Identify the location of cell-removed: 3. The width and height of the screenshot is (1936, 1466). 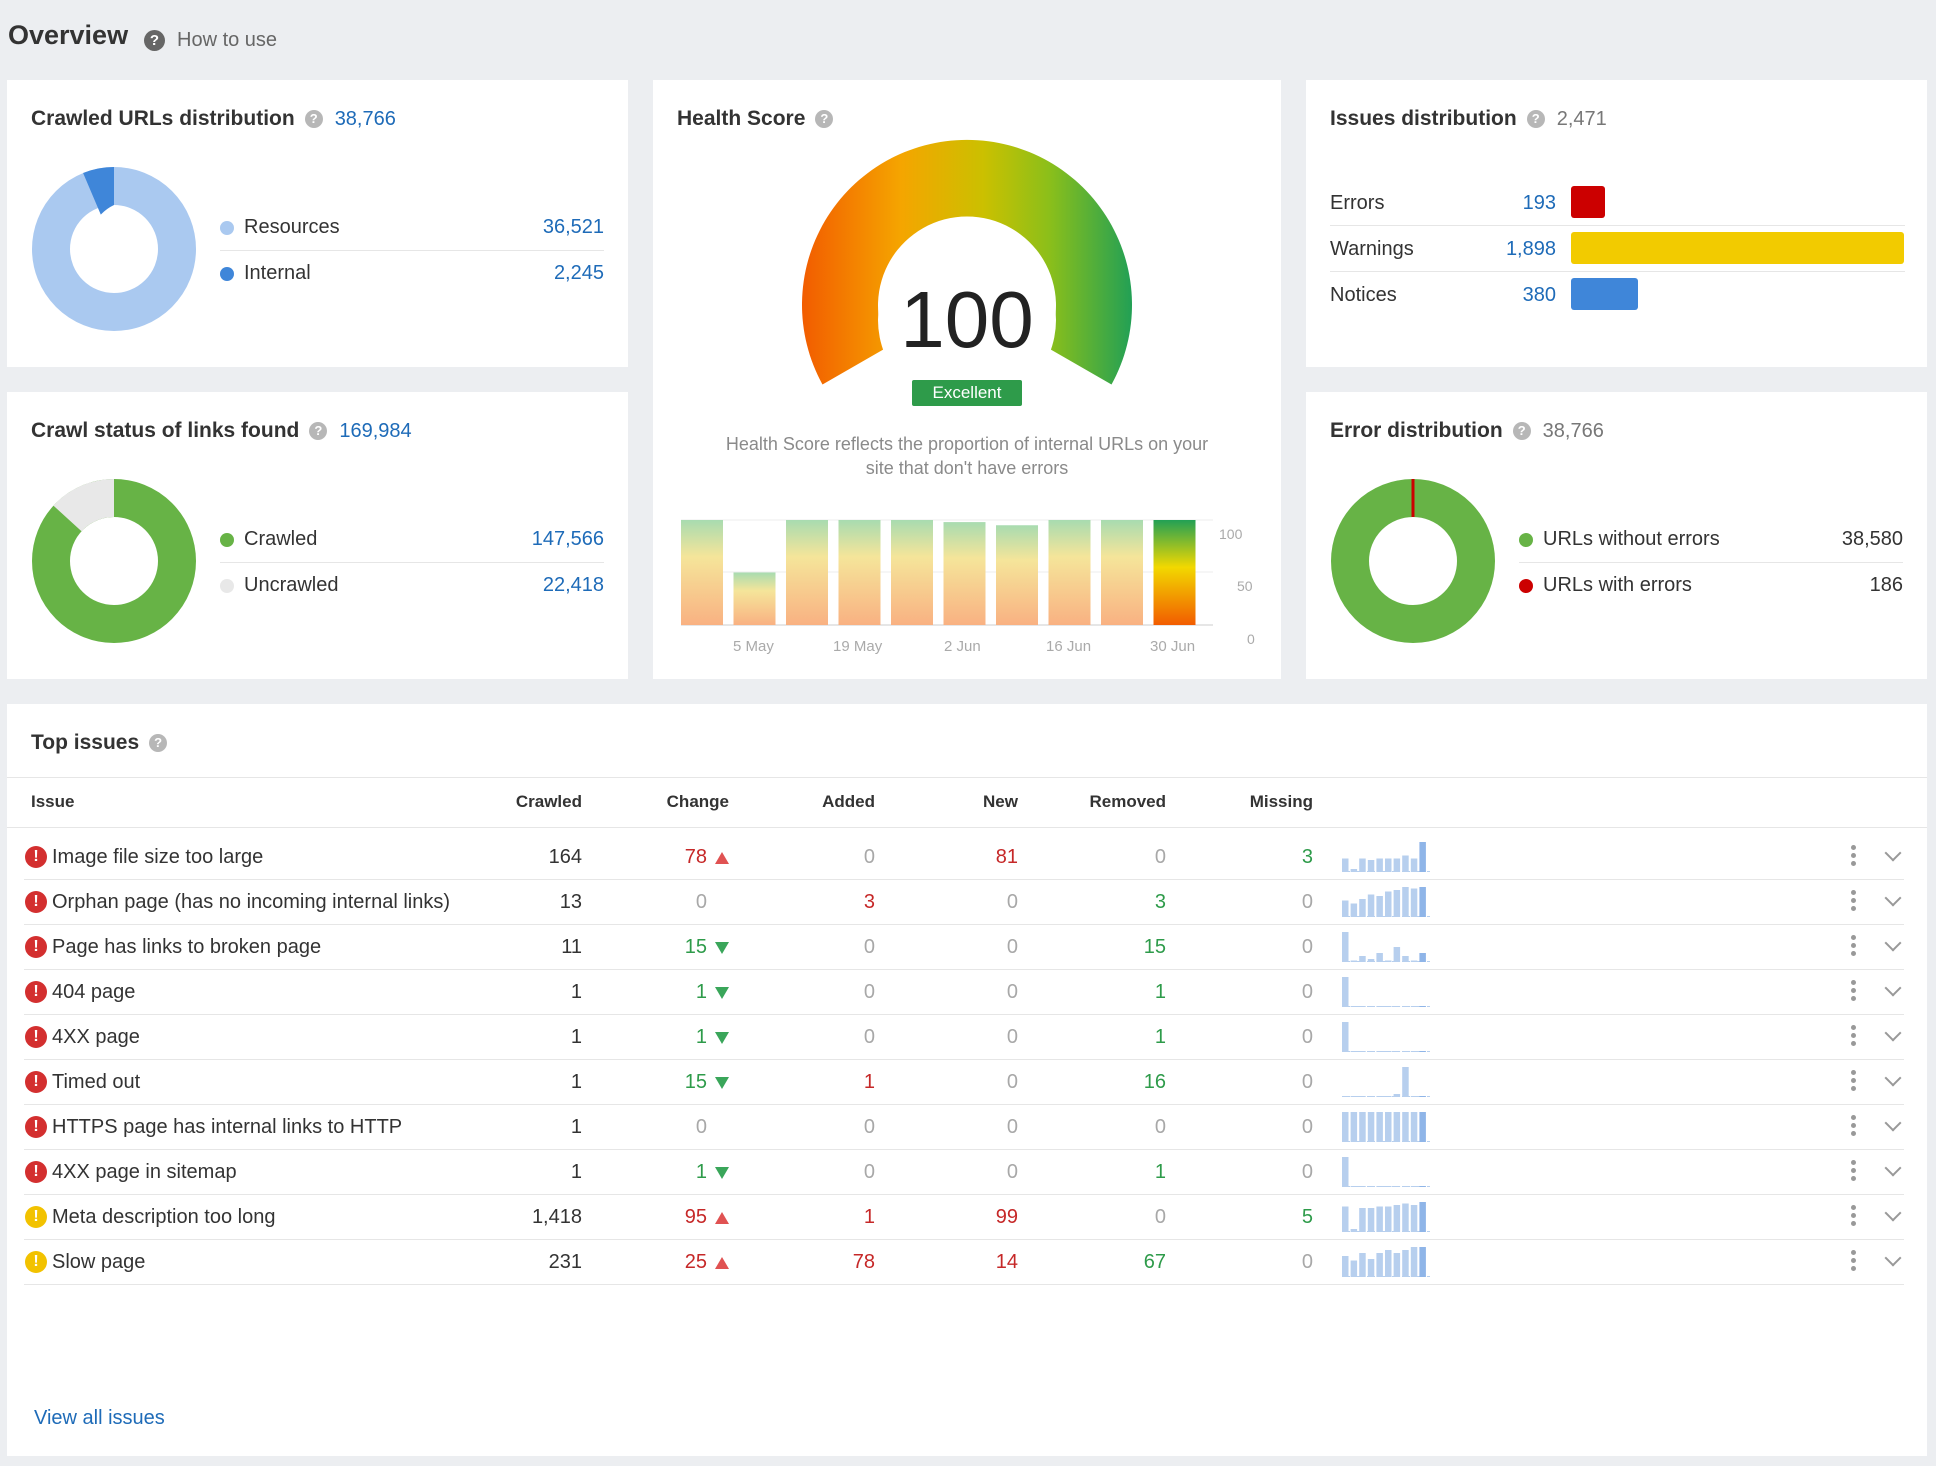
(1160, 902).